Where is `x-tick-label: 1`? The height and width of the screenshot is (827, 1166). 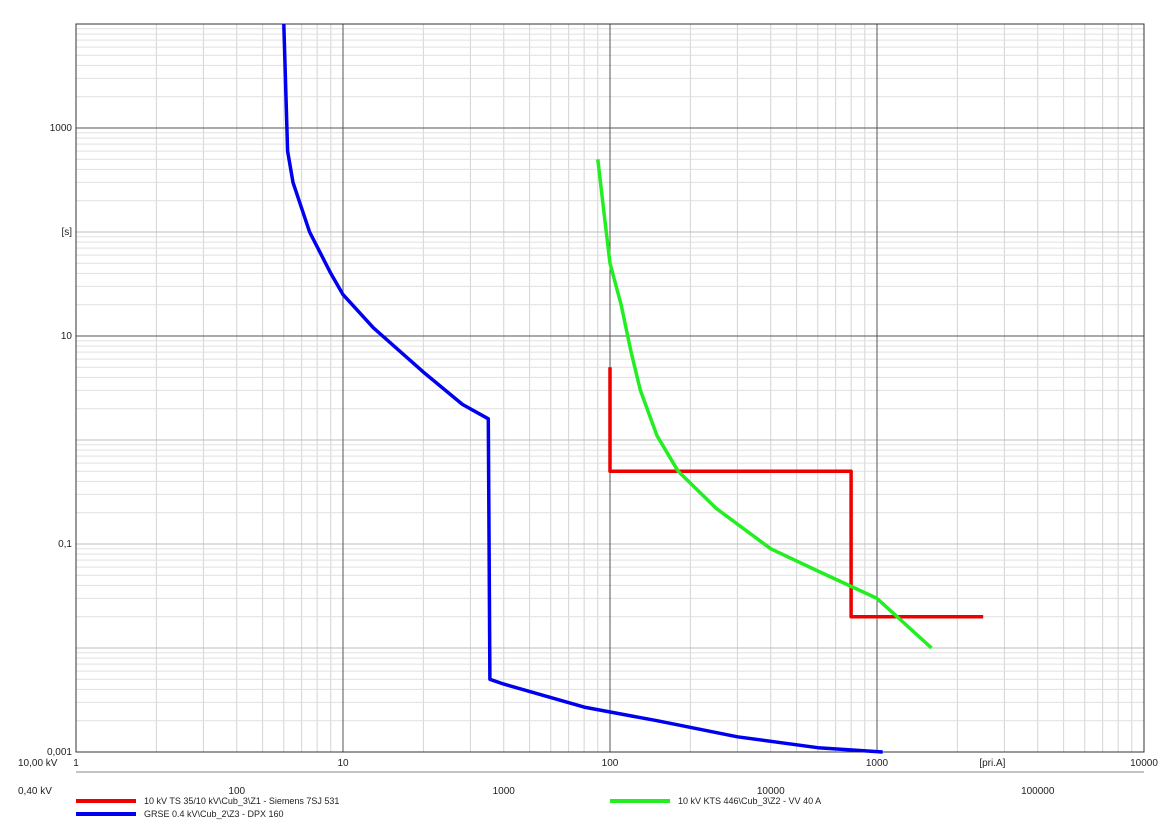 x-tick-label: 1 is located at coordinates (76, 763).